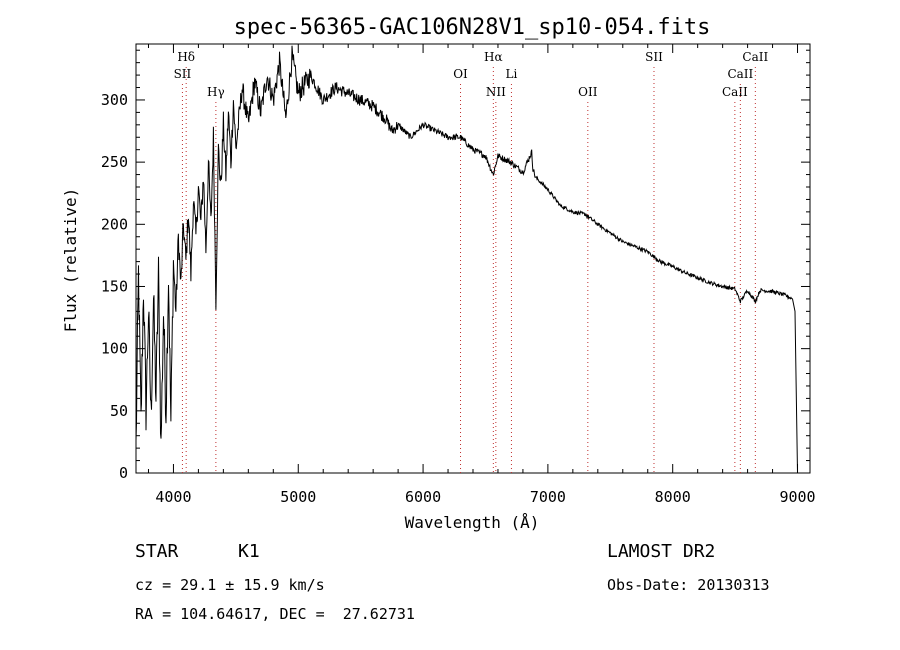 Image resolution: width=900 pixels, height=650 pixels. I want to click on y-axis-label: Flux (relative), so click(70, 260).